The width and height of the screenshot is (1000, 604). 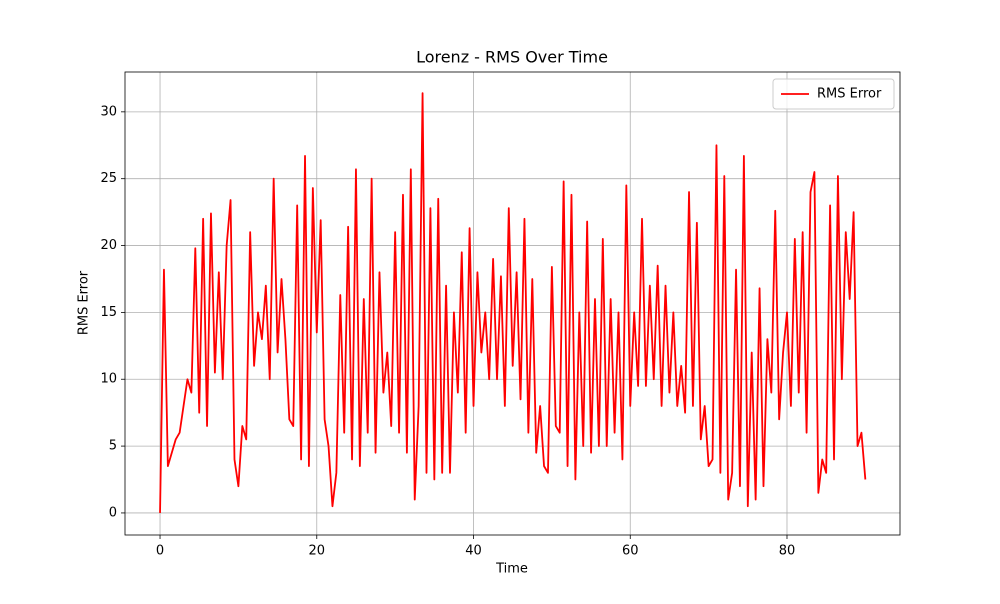 What do you see at coordinates (113, 446) in the screenshot?
I see `y-tick-label: 5` at bounding box center [113, 446].